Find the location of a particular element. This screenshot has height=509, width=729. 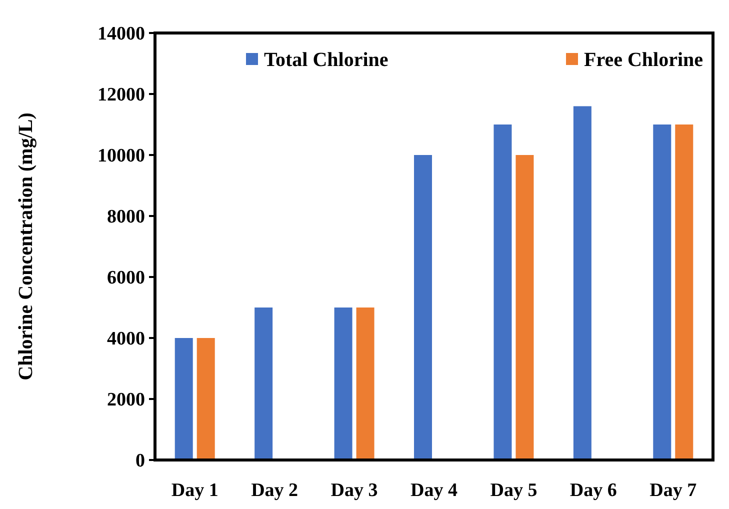

y-axis-title: Chlorine Concentration (mg/L) is located at coordinates (26, 246).